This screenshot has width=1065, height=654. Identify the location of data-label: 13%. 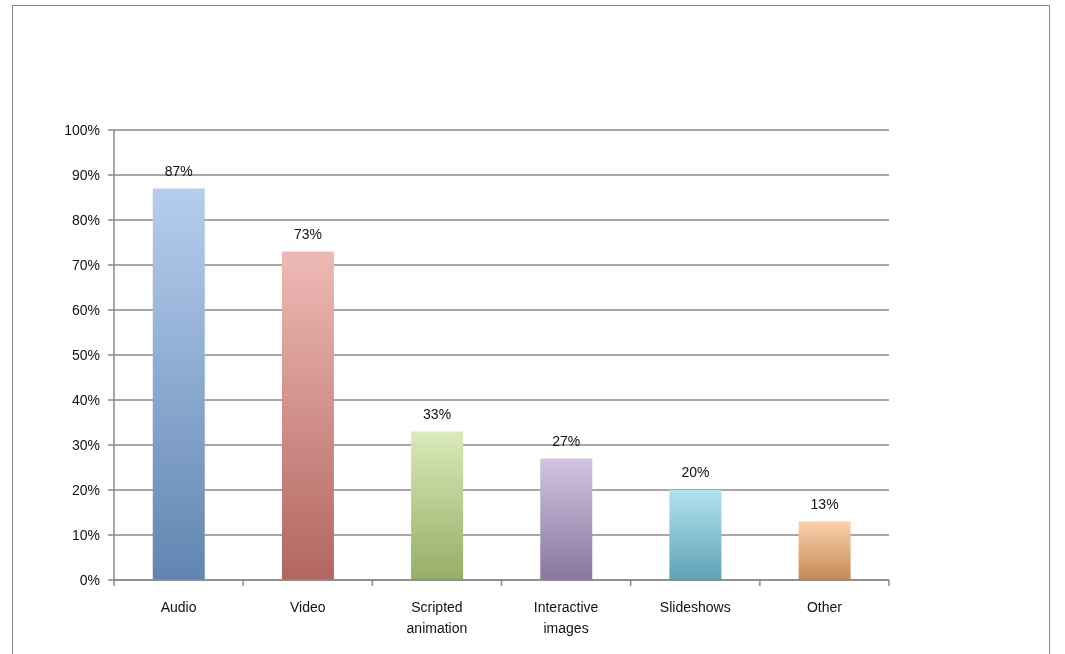
(824, 503).